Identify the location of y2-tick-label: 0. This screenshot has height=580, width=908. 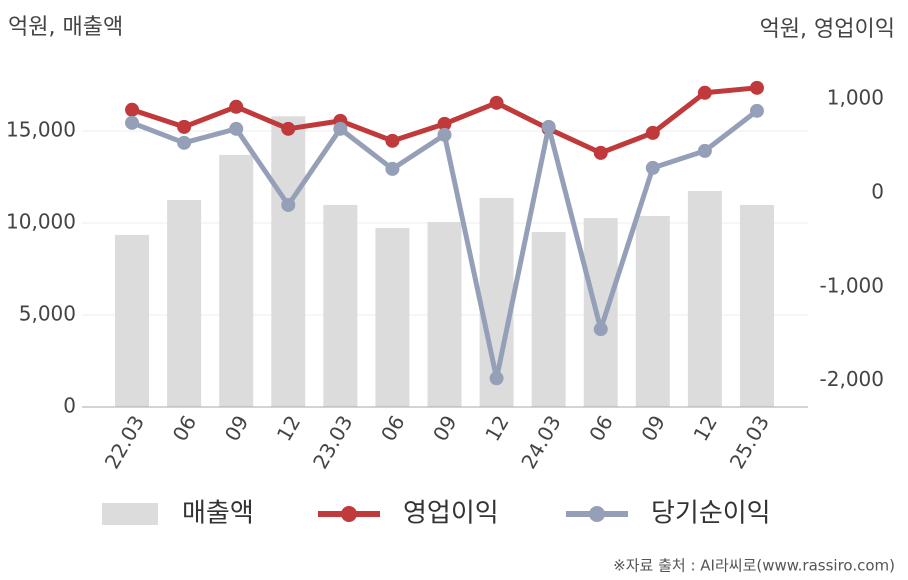
(877, 191).